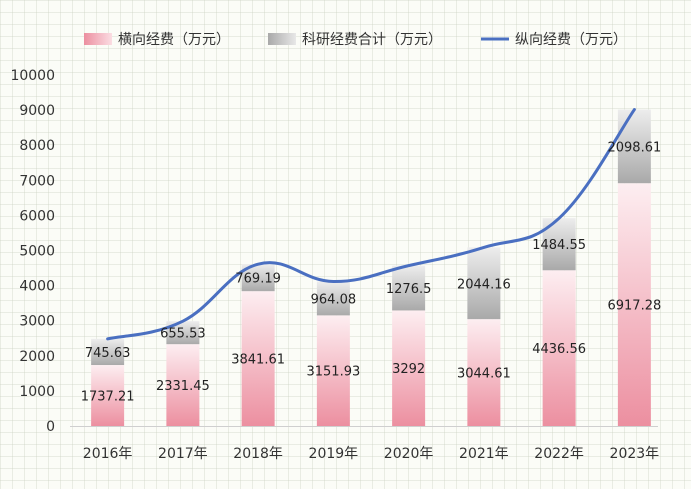 The image size is (691, 489). What do you see at coordinates (183, 454) in the screenshot?
I see `x-tick-label: 2017年` at bounding box center [183, 454].